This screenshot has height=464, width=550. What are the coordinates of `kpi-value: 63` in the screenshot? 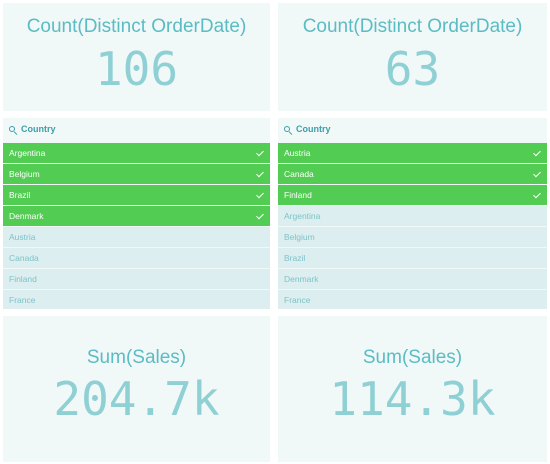 It's located at (412, 69).